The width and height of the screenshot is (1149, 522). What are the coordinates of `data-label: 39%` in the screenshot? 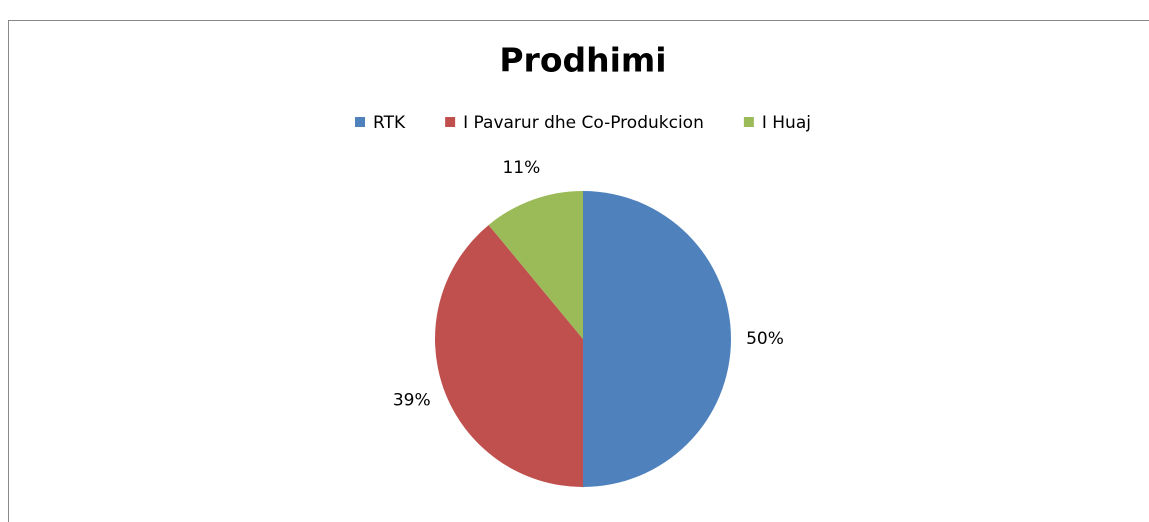 It's located at (412, 401).